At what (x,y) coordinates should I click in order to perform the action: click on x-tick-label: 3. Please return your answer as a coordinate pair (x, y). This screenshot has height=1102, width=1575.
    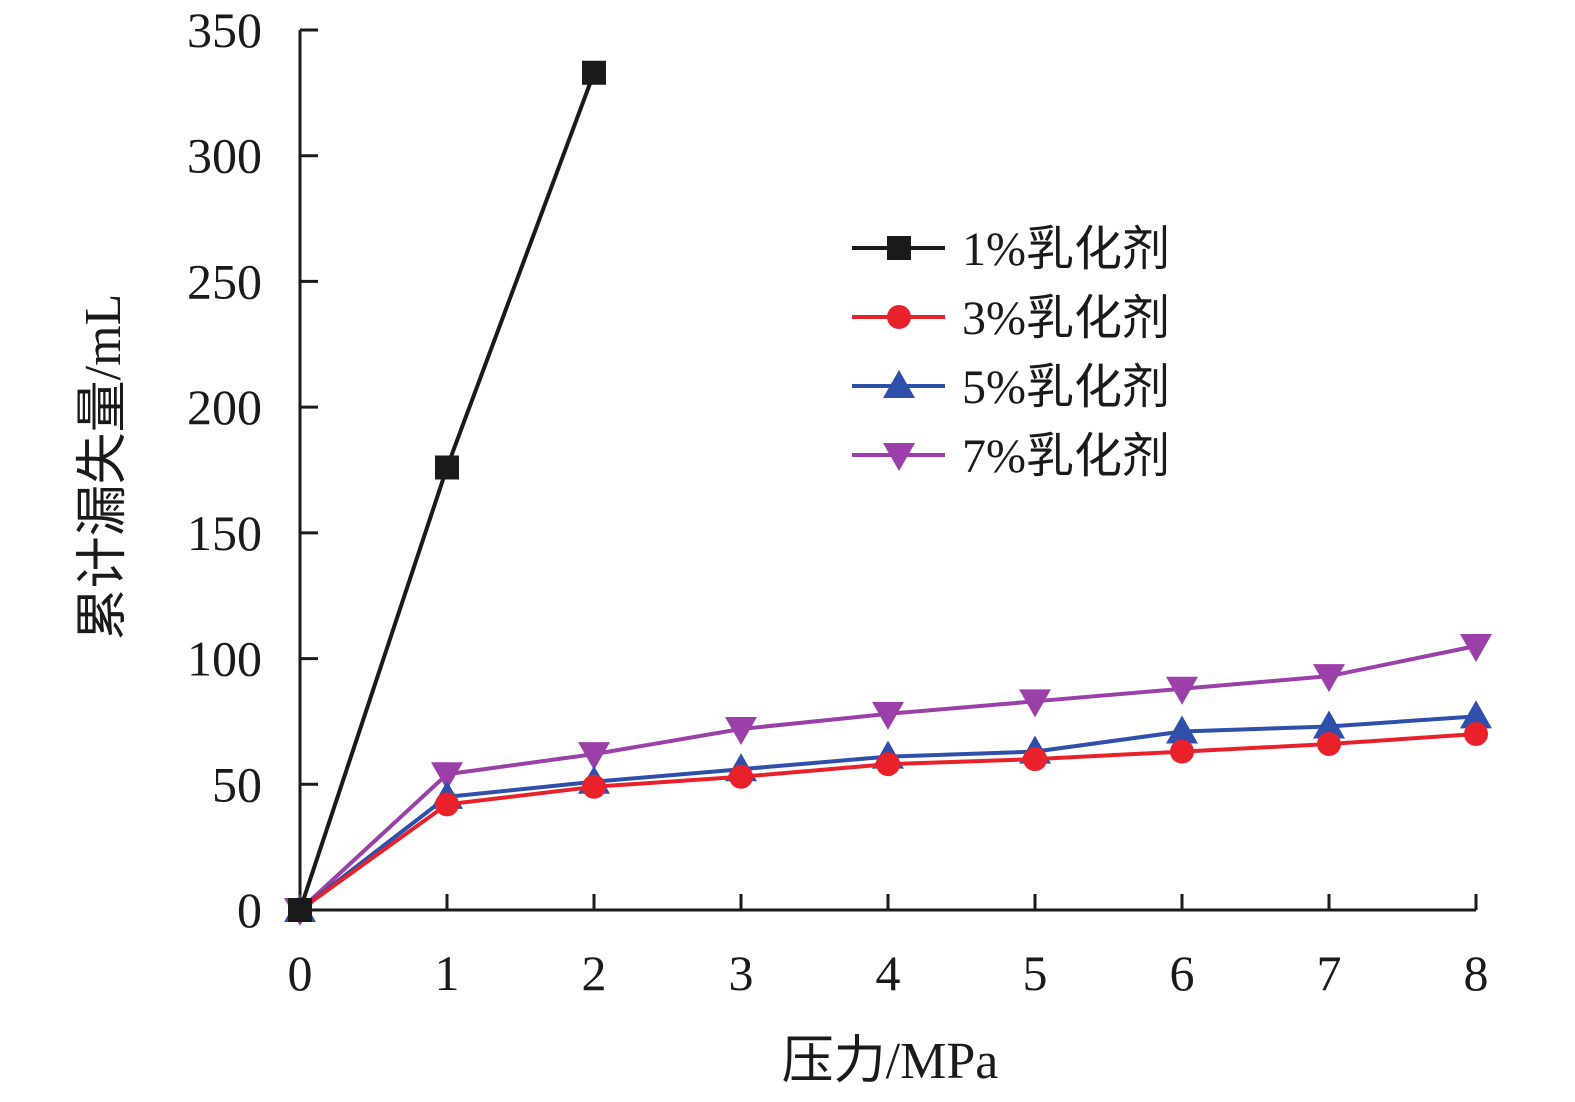
    Looking at the image, I should click on (741, 973).